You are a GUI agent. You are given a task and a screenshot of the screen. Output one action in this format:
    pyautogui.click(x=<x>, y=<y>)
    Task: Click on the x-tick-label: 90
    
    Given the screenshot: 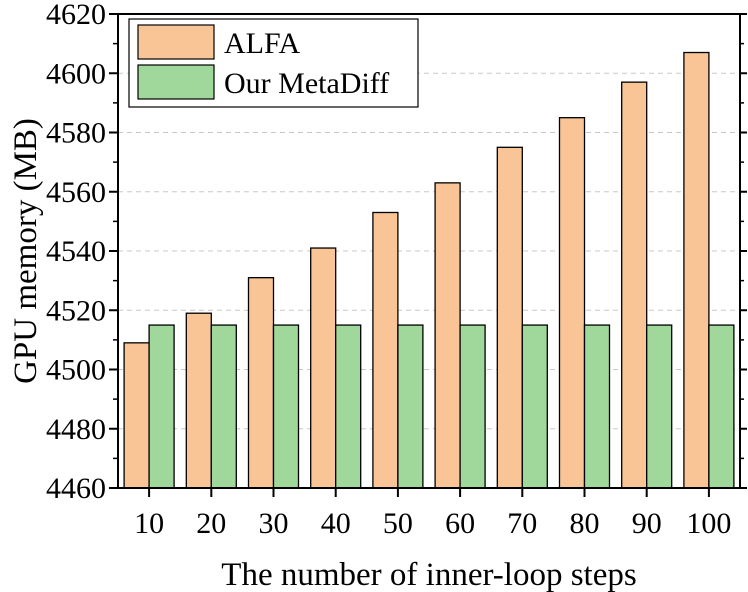 What is the action you would take?
    pyautogui.click(x=647, y=523)
    